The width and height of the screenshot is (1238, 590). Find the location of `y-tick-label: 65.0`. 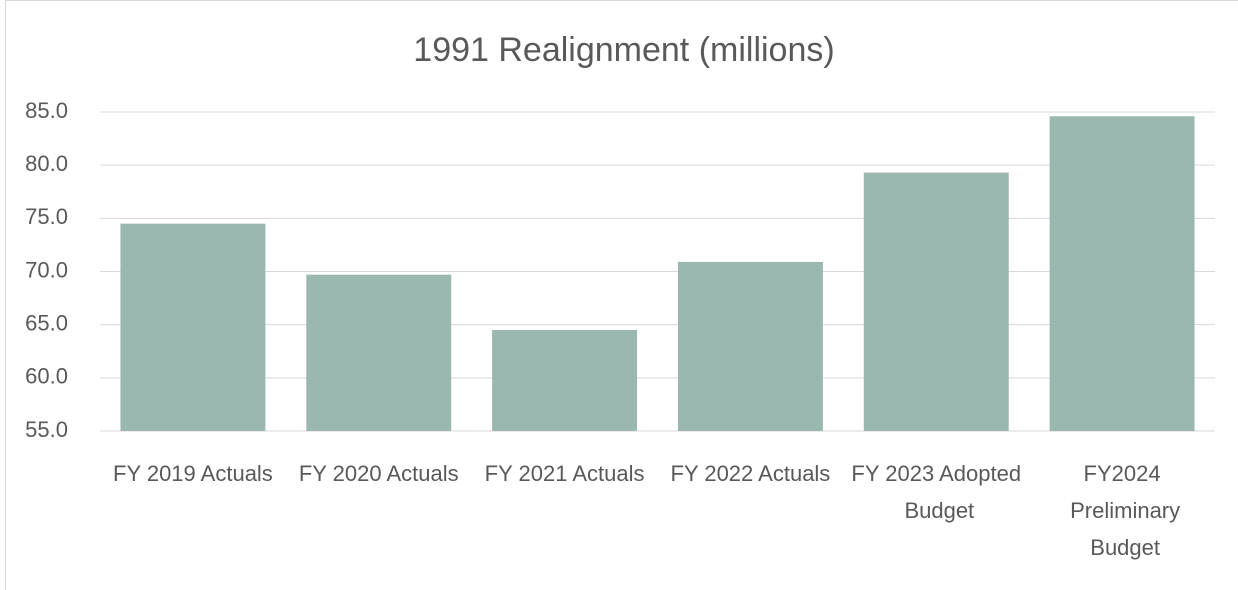

y-tick-label: 65.0 is located at coordinates (46, 322).